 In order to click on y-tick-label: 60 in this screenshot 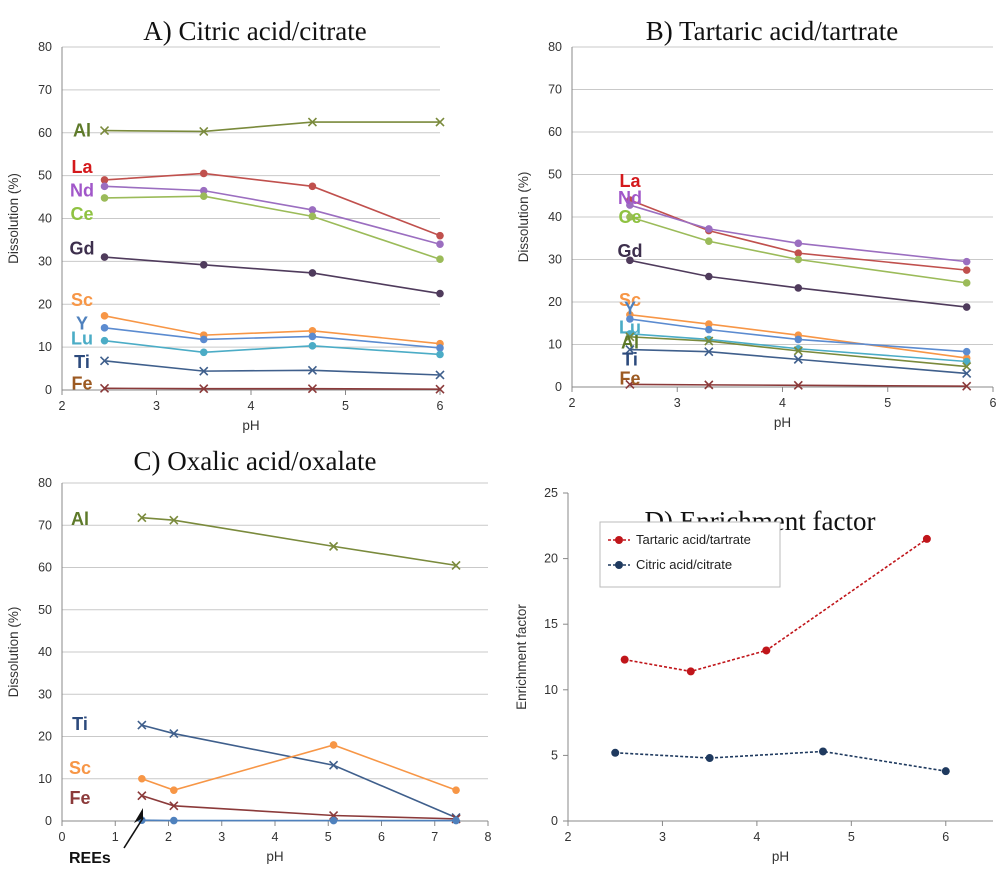, I will do `click(45, 568)`.